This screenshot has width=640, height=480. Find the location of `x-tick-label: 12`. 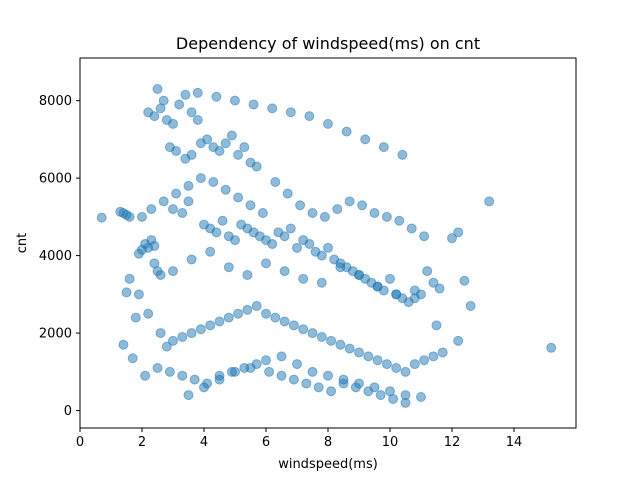

x-tick-label: 12 is located at coordinates (452, 442).